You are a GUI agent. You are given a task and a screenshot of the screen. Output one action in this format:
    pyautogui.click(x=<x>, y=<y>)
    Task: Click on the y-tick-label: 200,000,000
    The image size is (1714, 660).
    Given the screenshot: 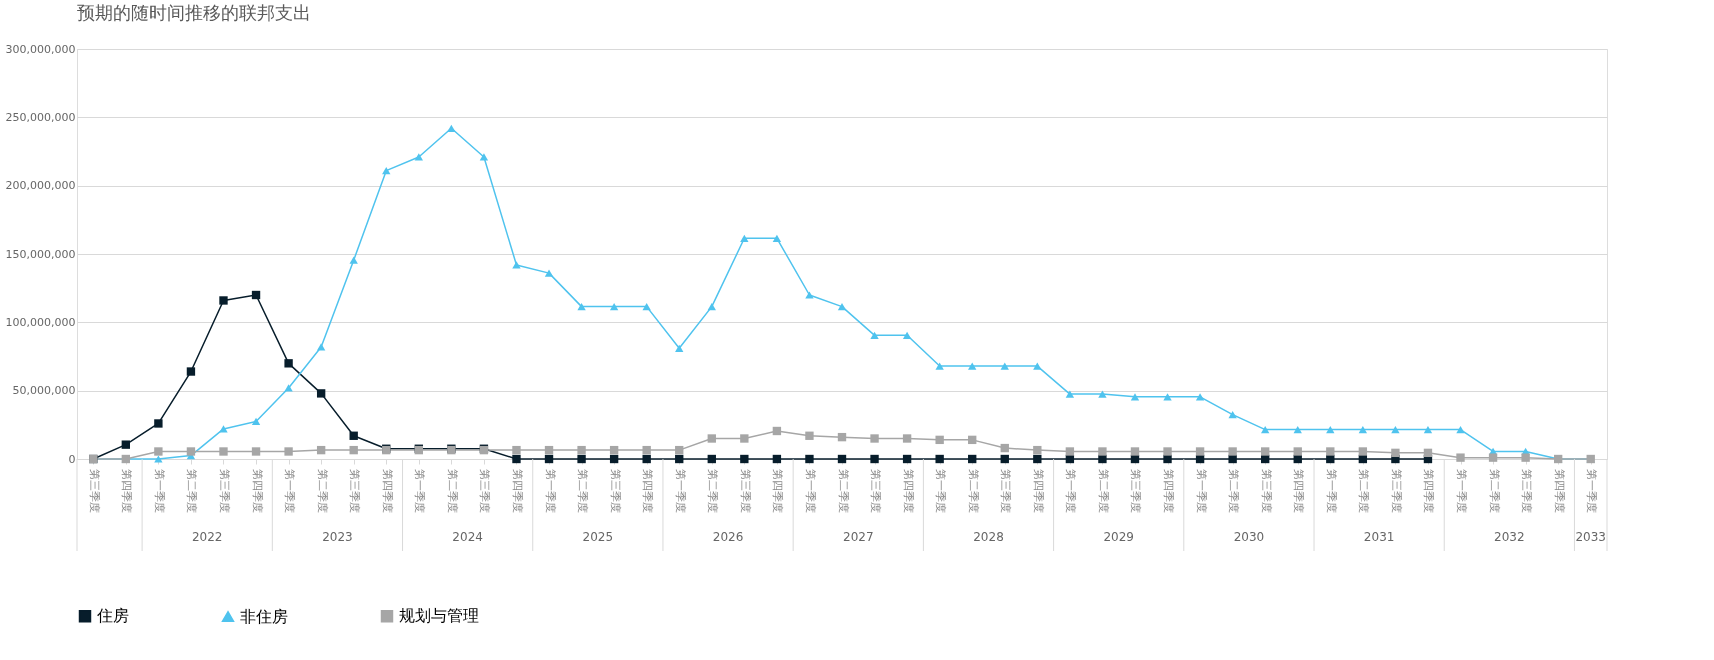 What is the action you would take?
    pyautogui.click(x=40, y=186)
    